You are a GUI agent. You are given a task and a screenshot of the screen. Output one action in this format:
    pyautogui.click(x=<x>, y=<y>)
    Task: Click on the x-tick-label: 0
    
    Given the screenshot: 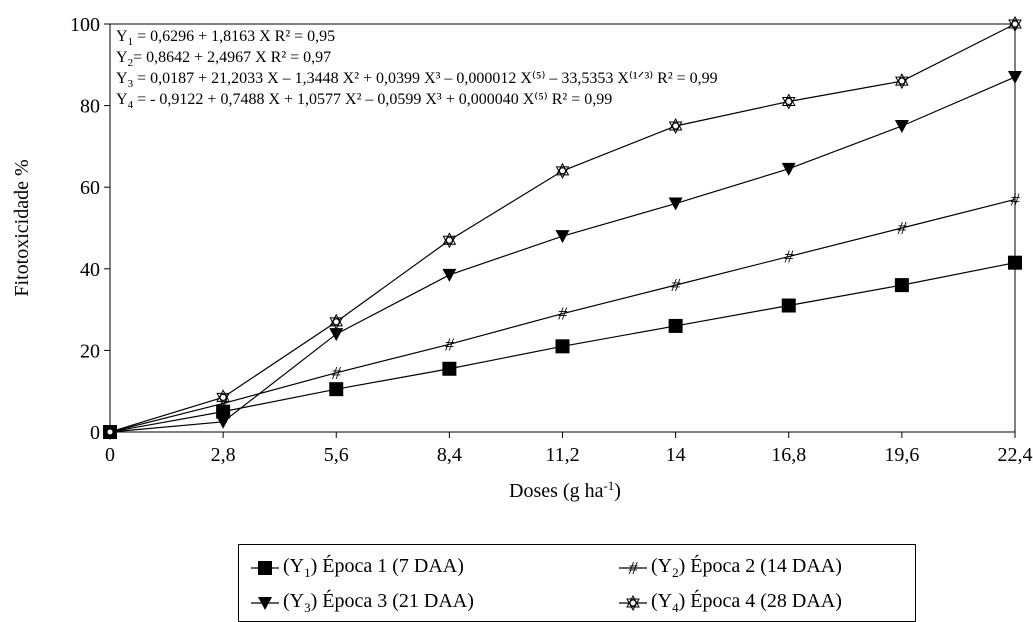 What is the action you would take?
    pyautogui.click(x=110, y=455)
    